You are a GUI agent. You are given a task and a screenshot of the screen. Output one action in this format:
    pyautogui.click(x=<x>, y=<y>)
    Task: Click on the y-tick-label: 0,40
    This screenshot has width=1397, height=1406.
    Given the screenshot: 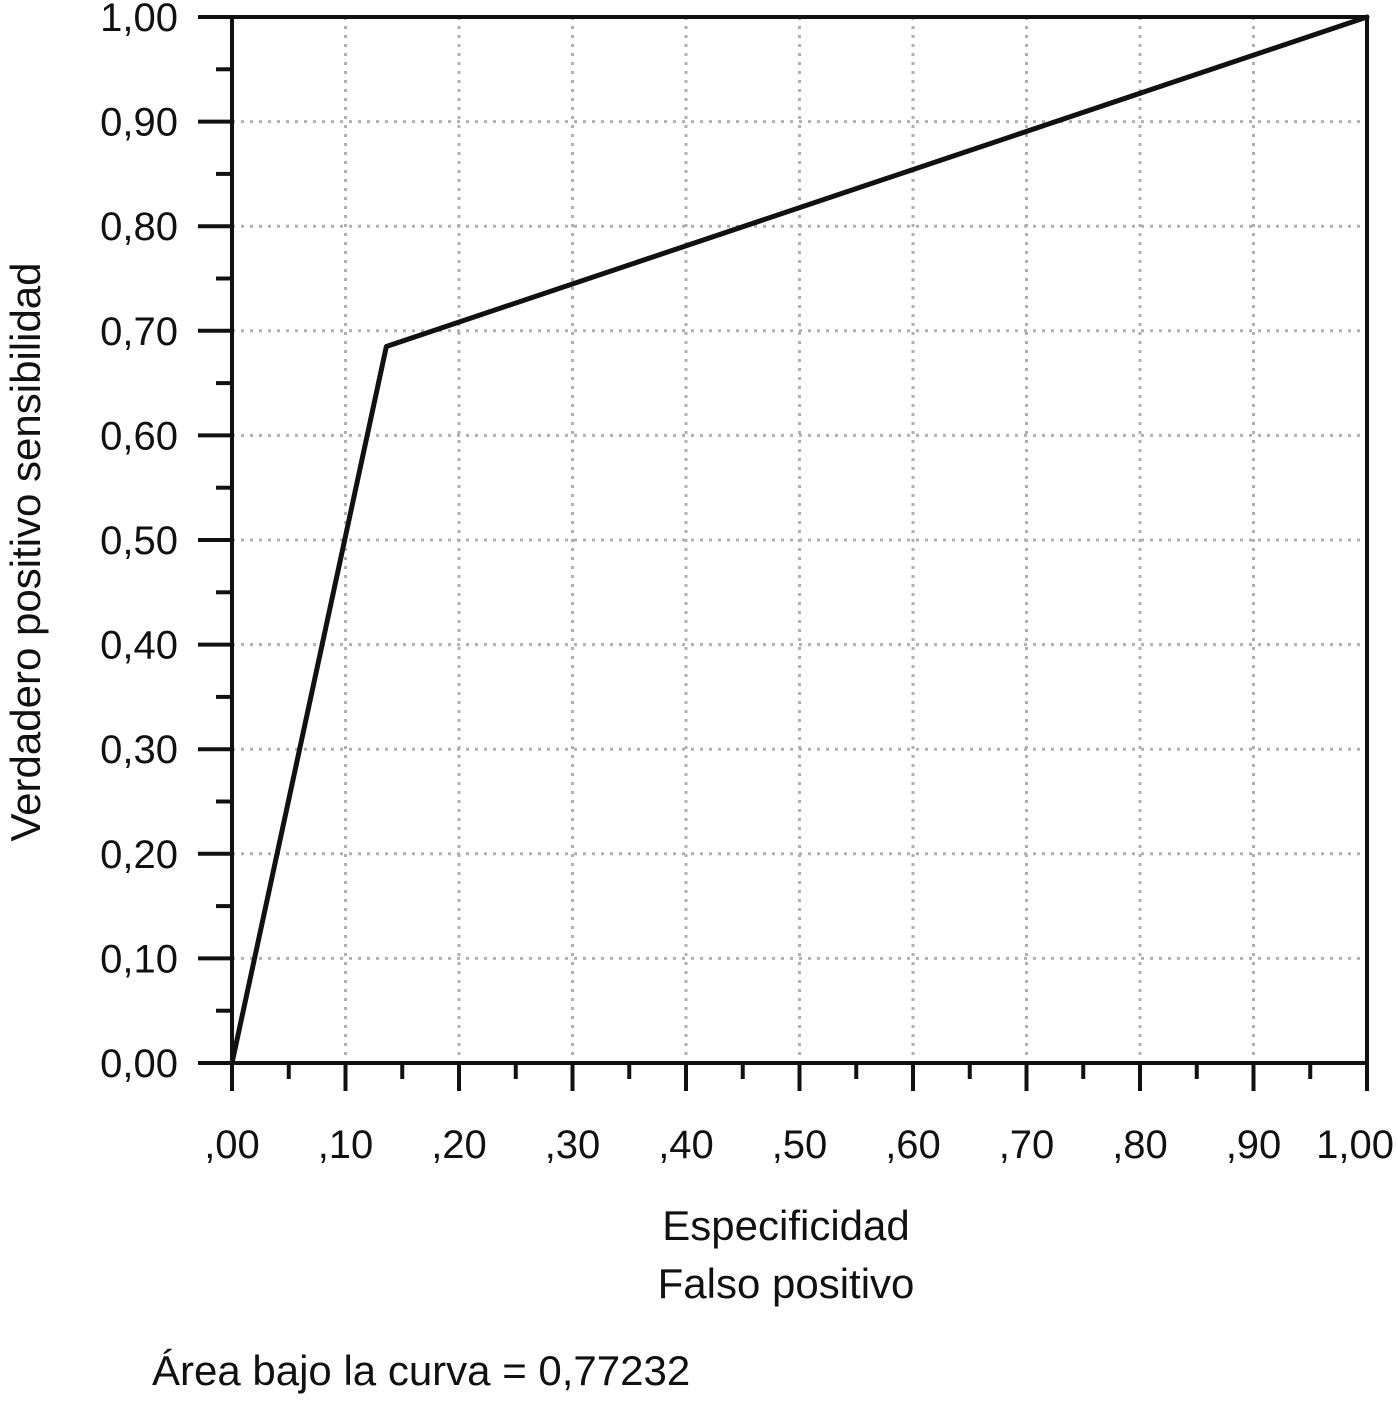 What is the action you would take?
    pyautogui.click(x=139, y=646)
    